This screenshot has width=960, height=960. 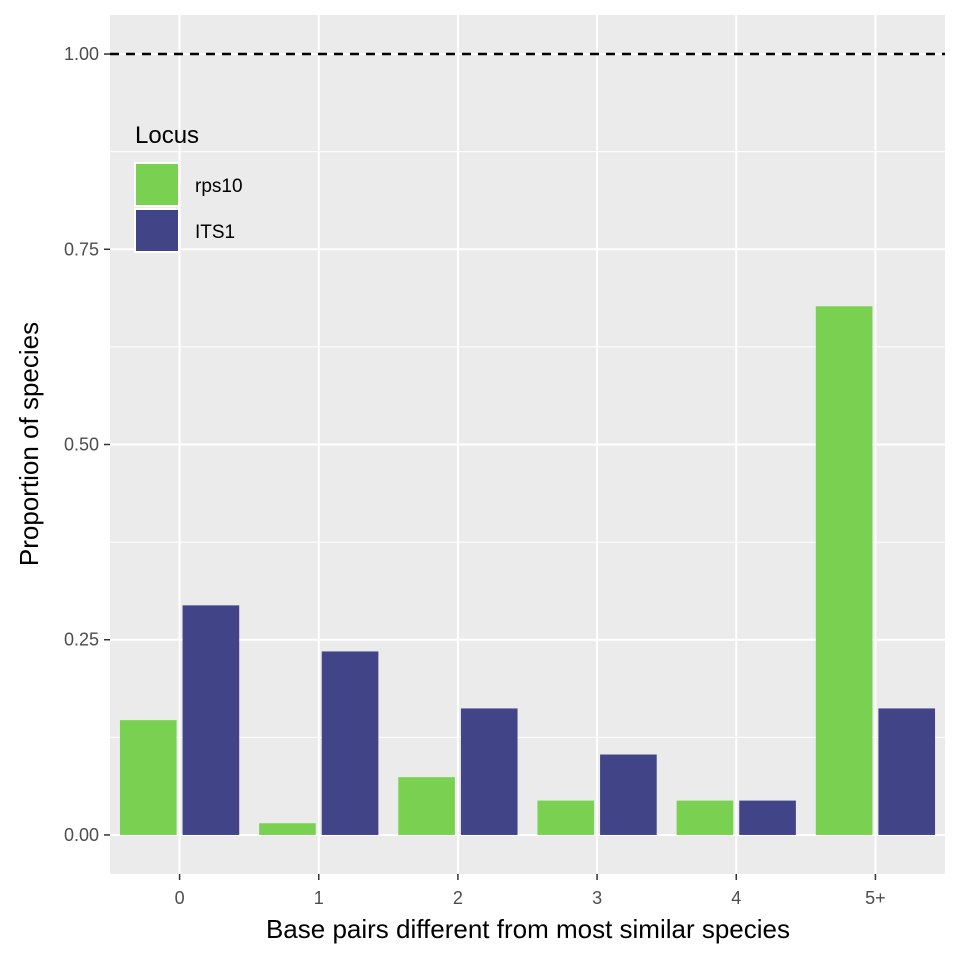 I want to click on legend-title: Locus, so click(x=167, y=135).